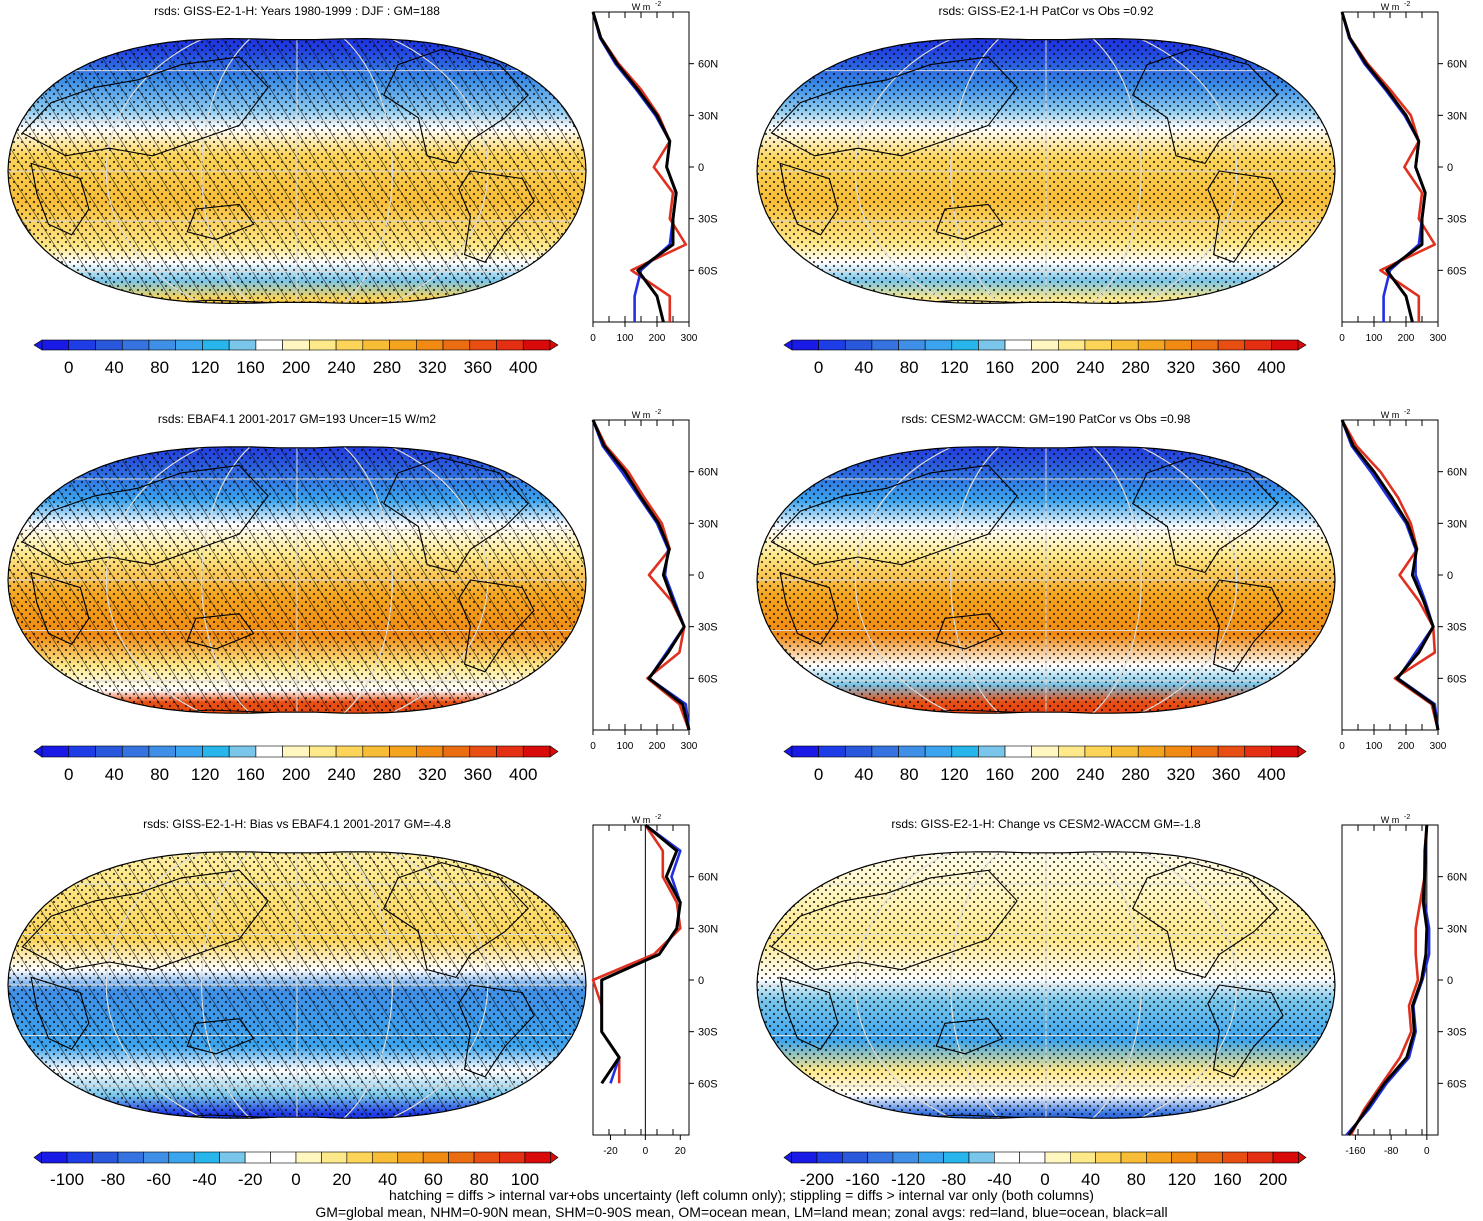 This screenshot has width=1483, height=1221. Describe the element at coordinates (1450, 168) in the screenshot. I see `zonal-lat-label-2-2: 0` at that location.